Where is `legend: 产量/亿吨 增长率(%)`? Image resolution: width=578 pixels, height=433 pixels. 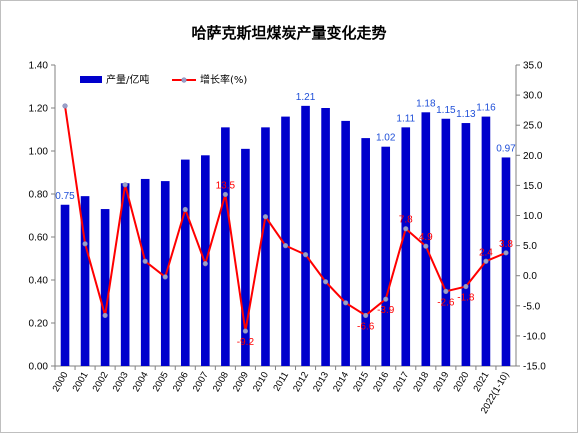 legend: 产量/亿吨 增长率(%) is located at coordinates (163, 79).